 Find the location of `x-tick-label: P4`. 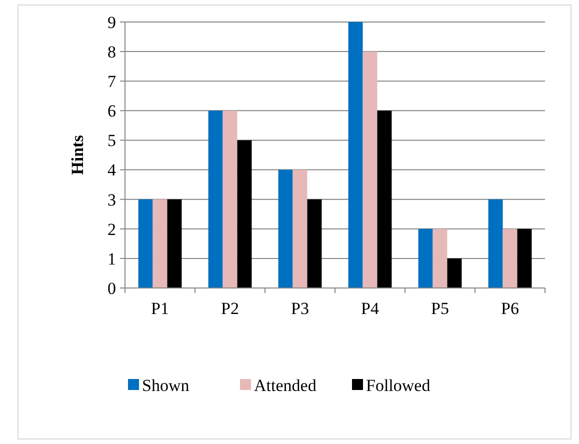

x-tick-label: P4 is located at coordinates (370, 308).